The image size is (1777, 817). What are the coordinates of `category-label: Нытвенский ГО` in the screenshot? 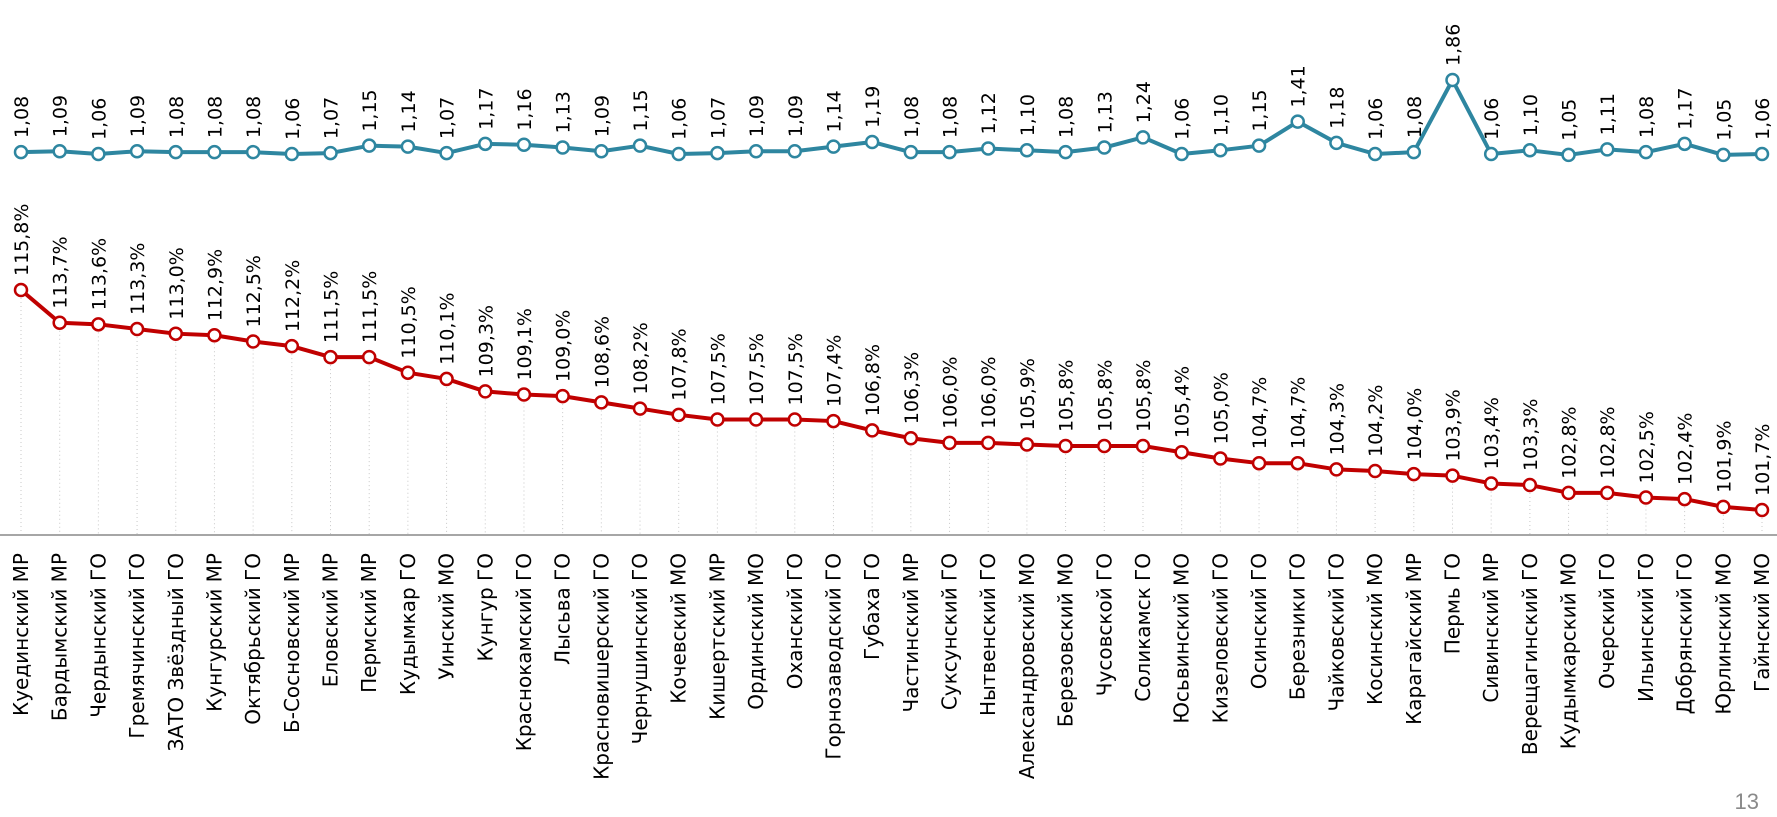 It's located at (988, 634).